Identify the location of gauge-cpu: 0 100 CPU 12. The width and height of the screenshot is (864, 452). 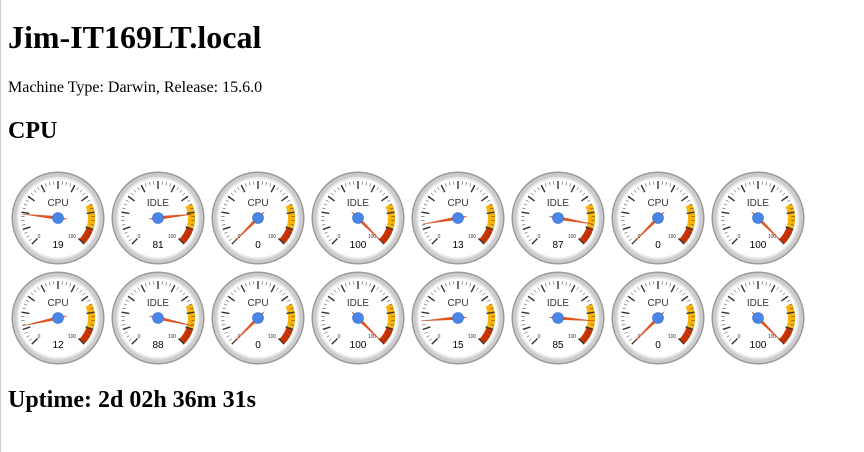
(58, 318).